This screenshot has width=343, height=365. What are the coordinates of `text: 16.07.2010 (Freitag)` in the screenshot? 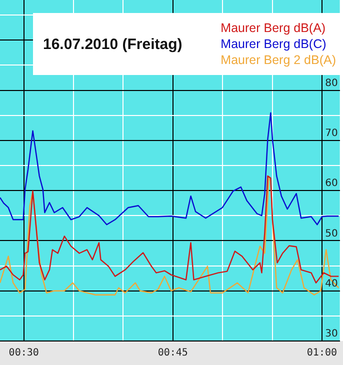 It's located at (113, 44).